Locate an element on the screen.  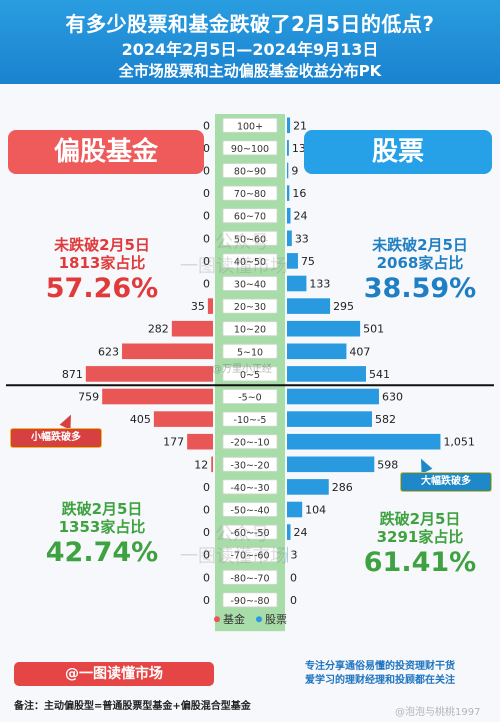
brand-tag: @一图读懂市场 is located at coordinates (114, 674).